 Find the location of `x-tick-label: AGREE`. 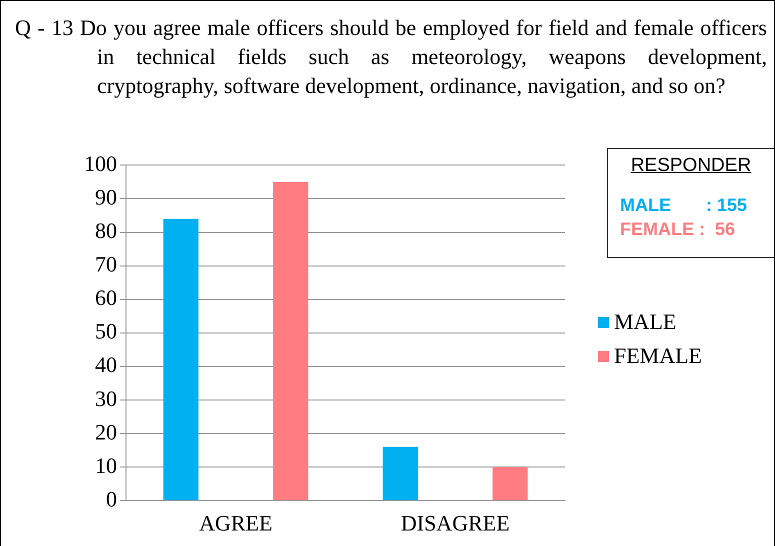

x-tick-label: AGREE is located at coordinates (235, 523).